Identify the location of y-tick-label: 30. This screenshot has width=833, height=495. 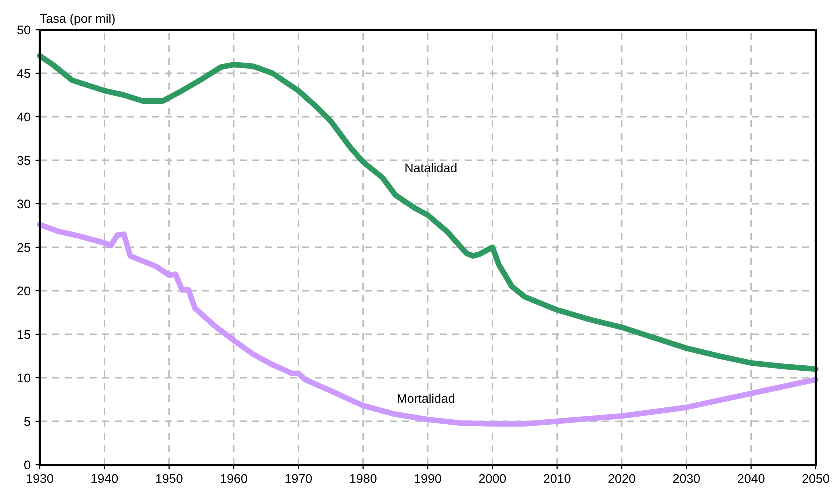
(24, 204).